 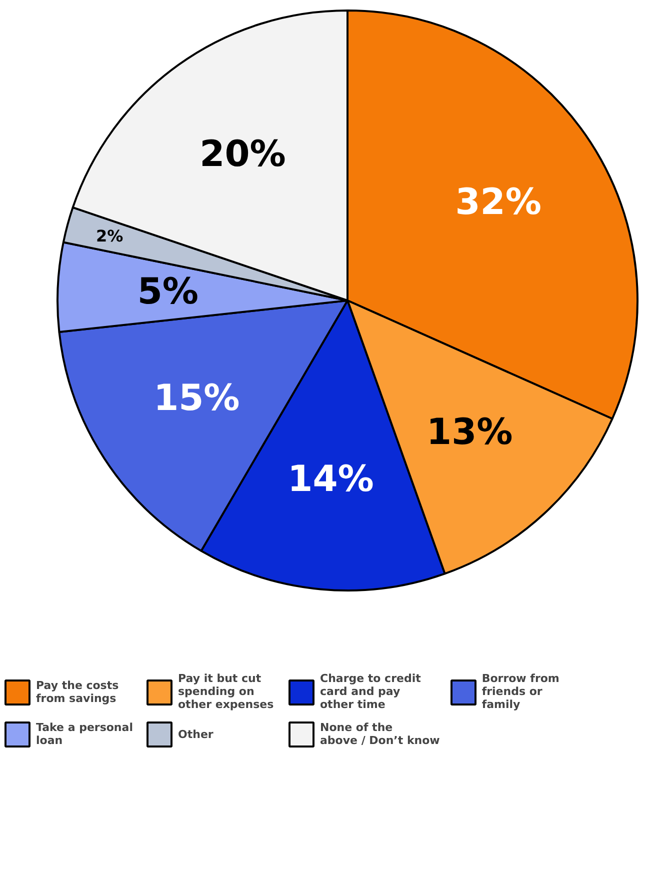 What do you see at coordinates (226, 691) in the screenshot?
I see `legend-label: Pay it but cut spending on other expenses` at bounding box center [226, 691].